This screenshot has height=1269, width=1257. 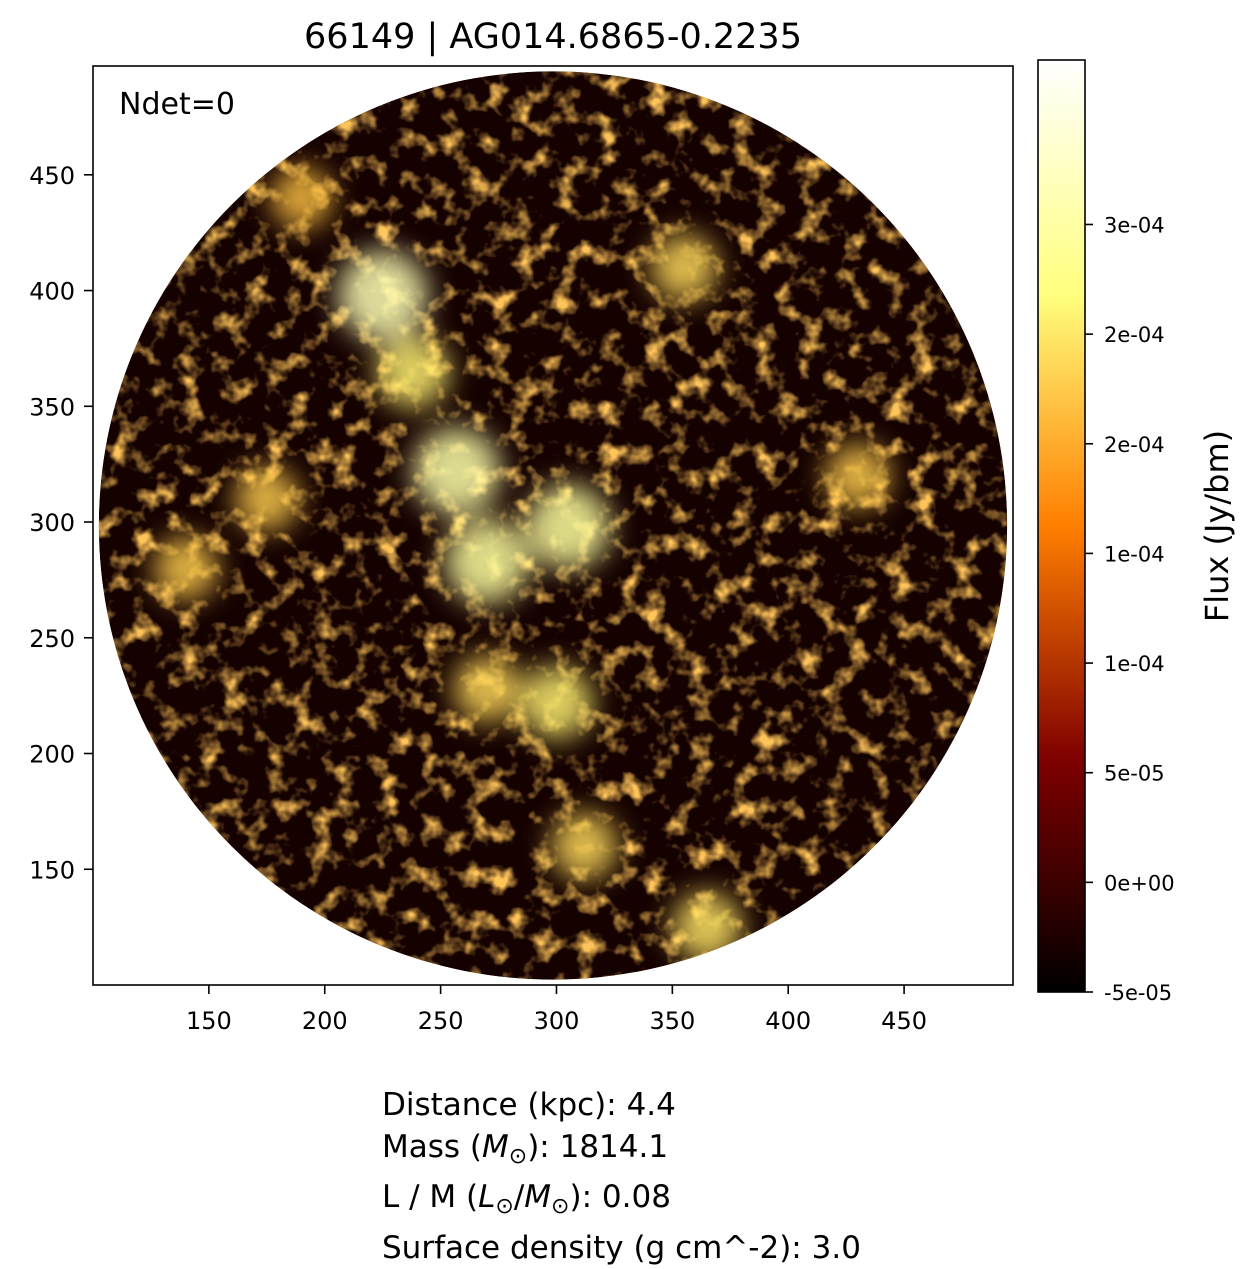 What do you see at coordinates (52, 292) in the screenshot?
I see `y-tick-label-5: 400` at bounding box center [52, 292].